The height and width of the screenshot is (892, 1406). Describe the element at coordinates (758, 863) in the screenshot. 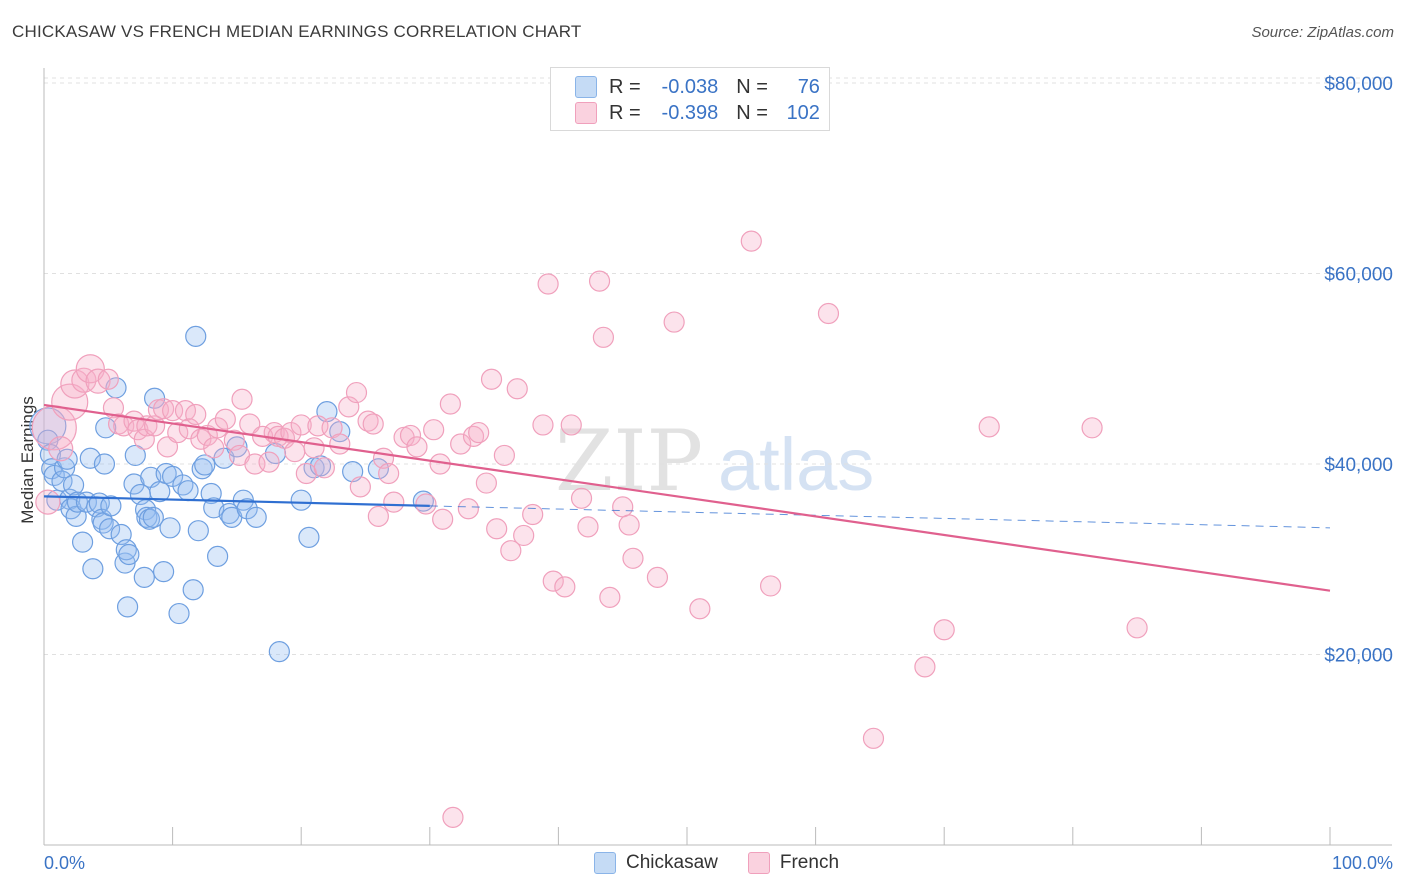

I see `series-swatch-french` at that location.